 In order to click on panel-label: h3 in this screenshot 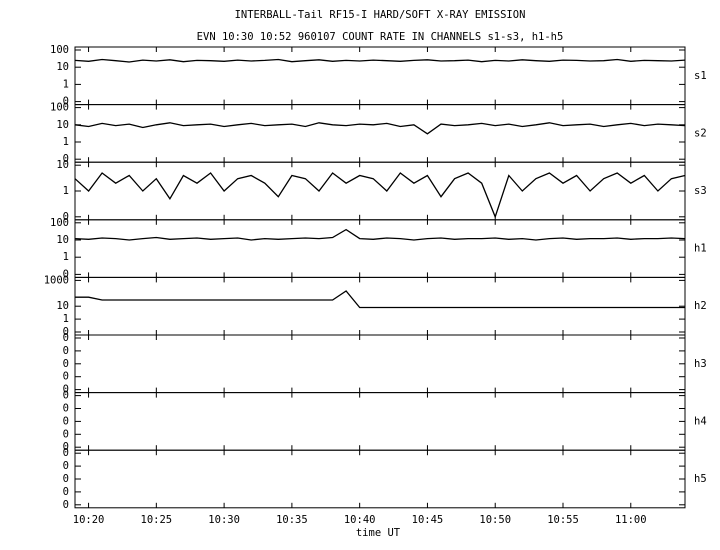, I will do `click(700, 364)`.